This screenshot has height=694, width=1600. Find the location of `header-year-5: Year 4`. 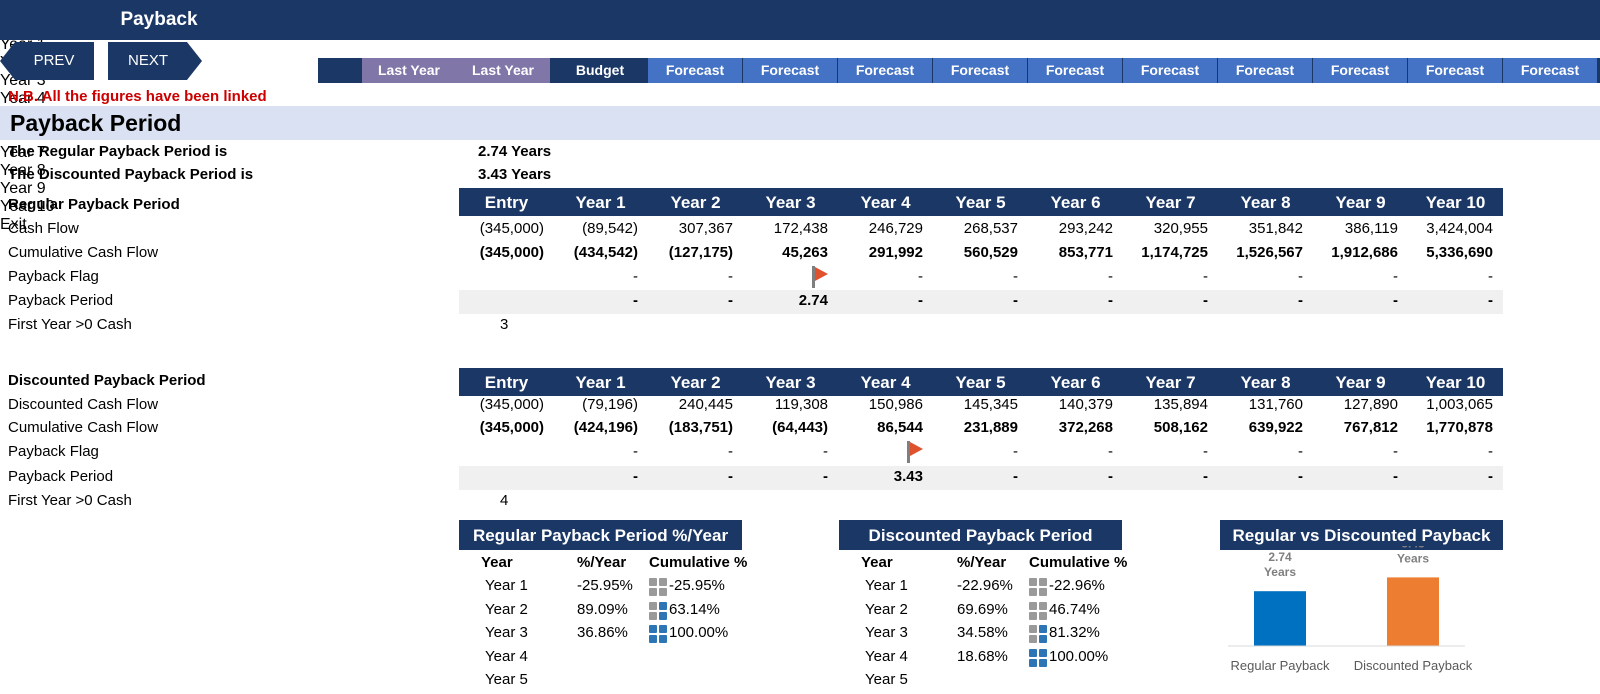

header-year-5: Year 4 is located at coordinates (23, 98).